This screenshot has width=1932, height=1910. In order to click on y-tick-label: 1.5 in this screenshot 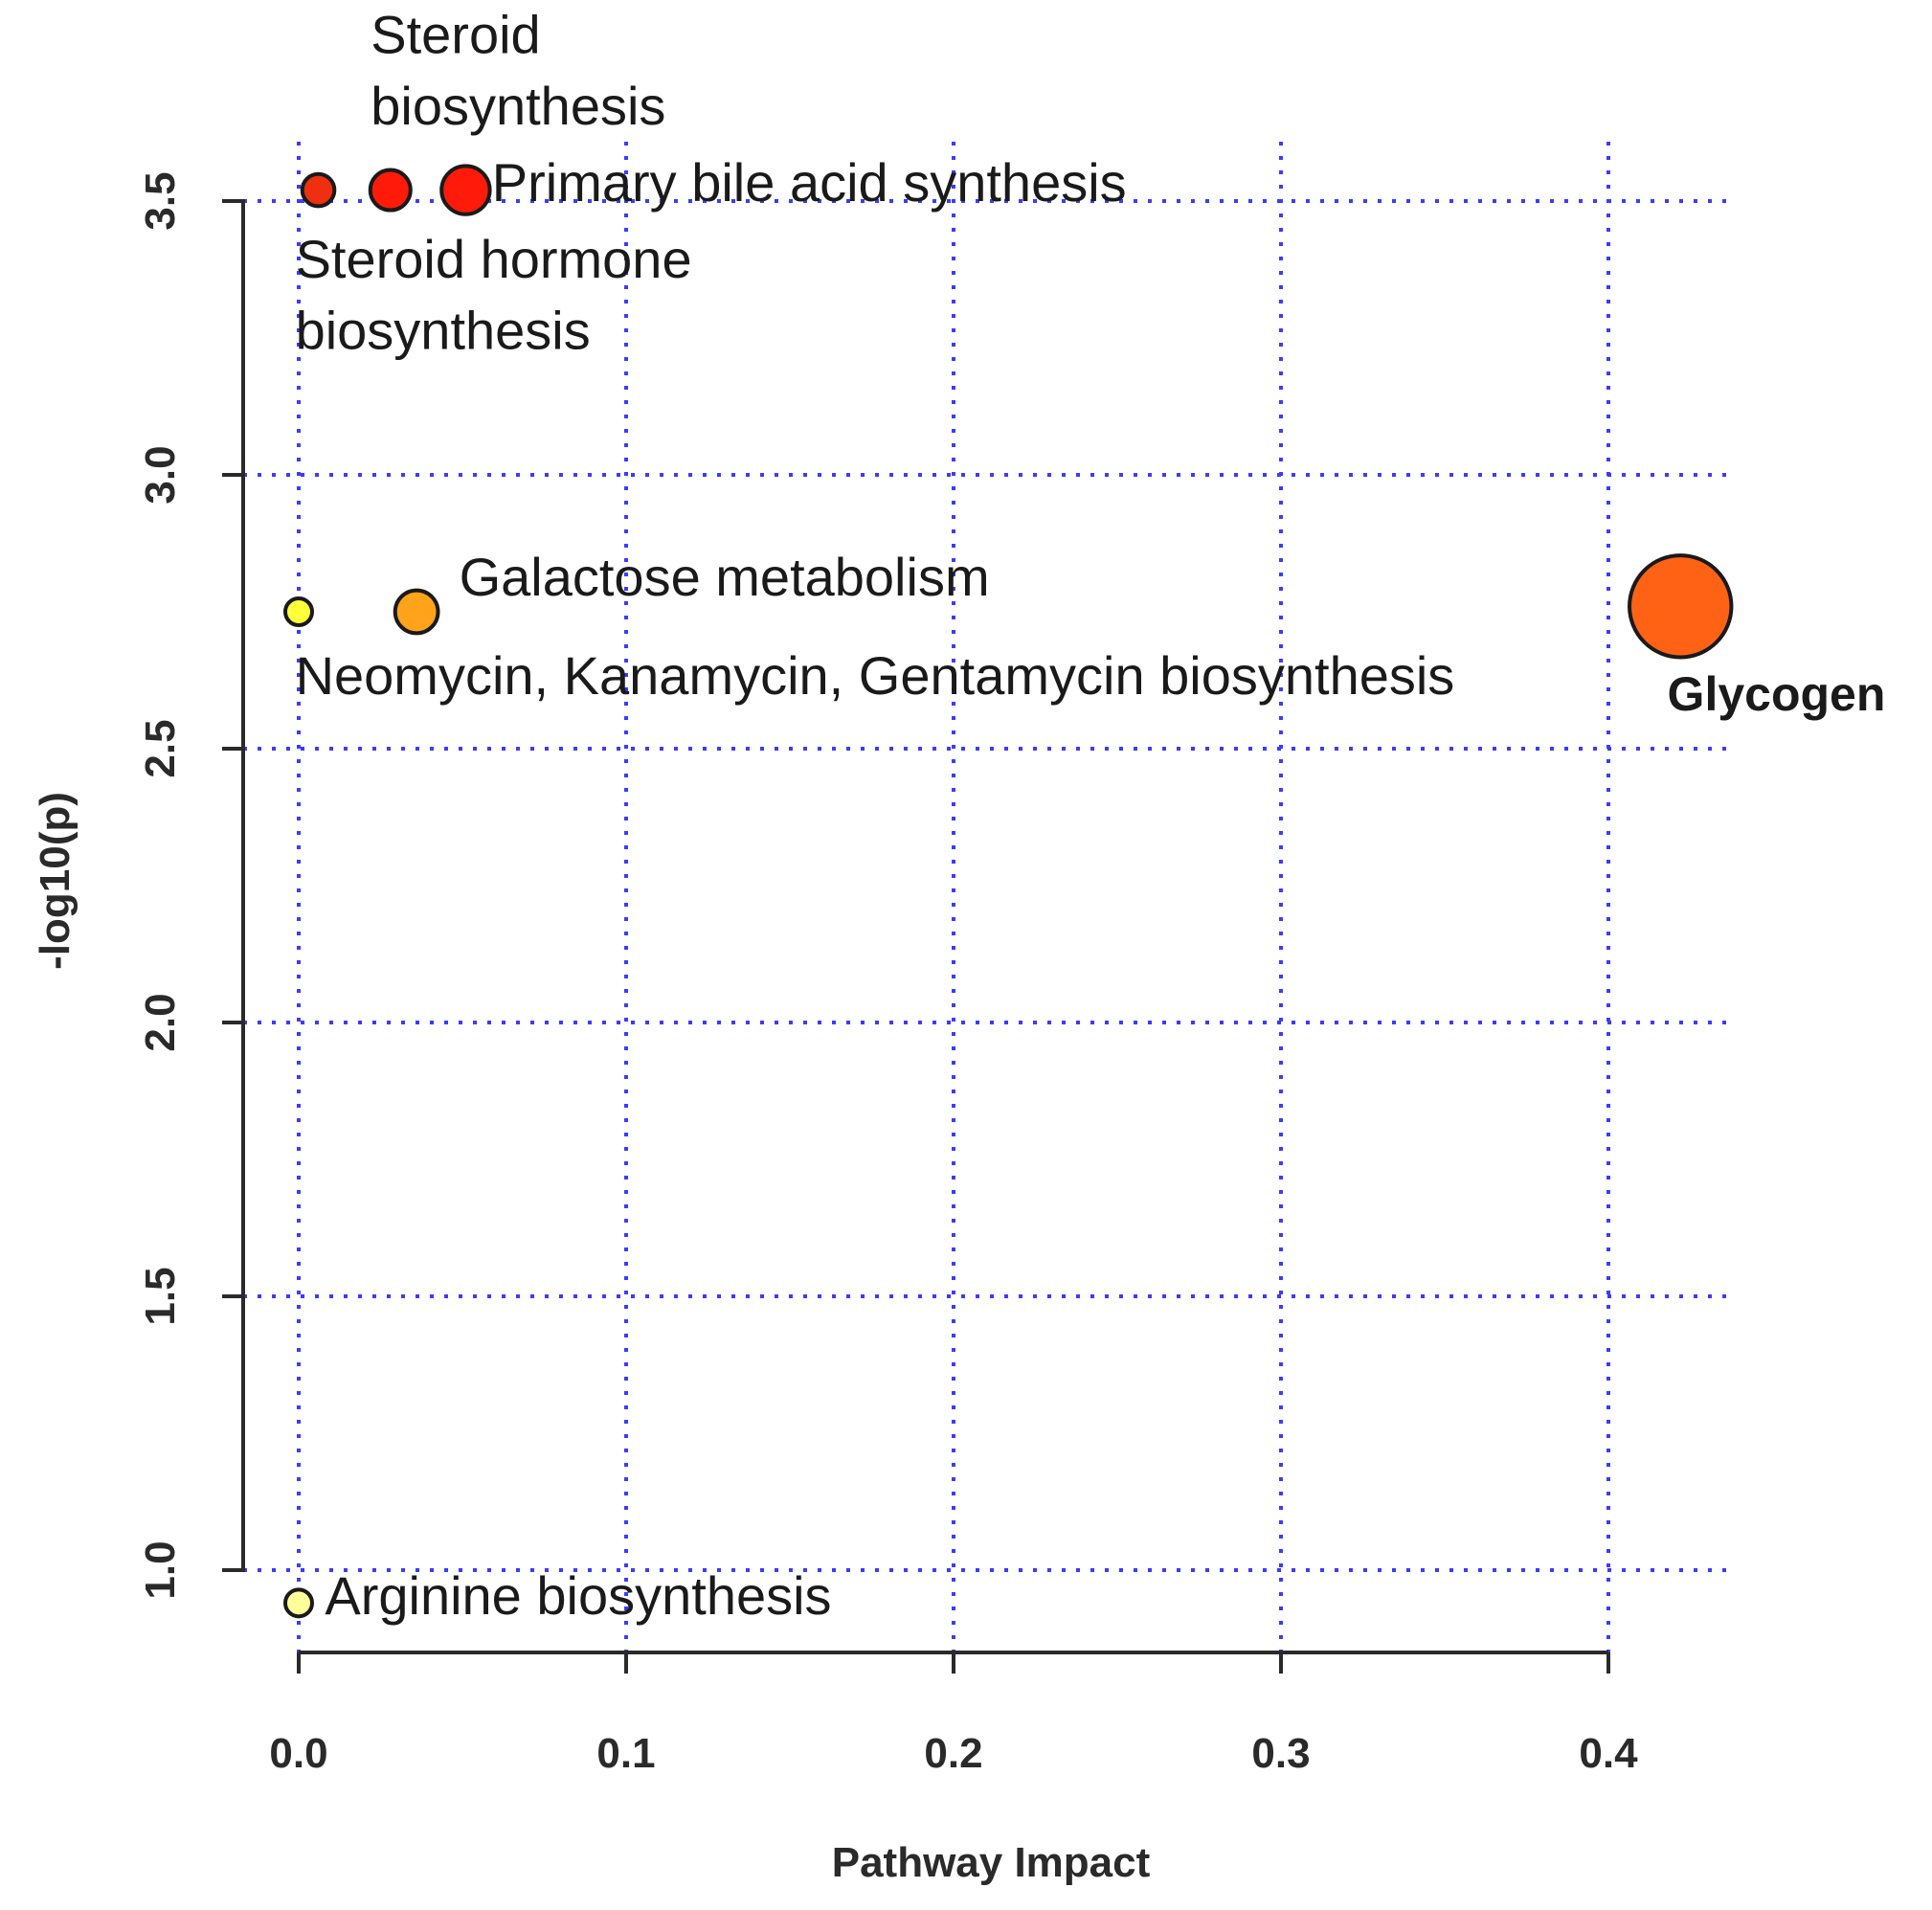, I will do `click(160, 1296)`.